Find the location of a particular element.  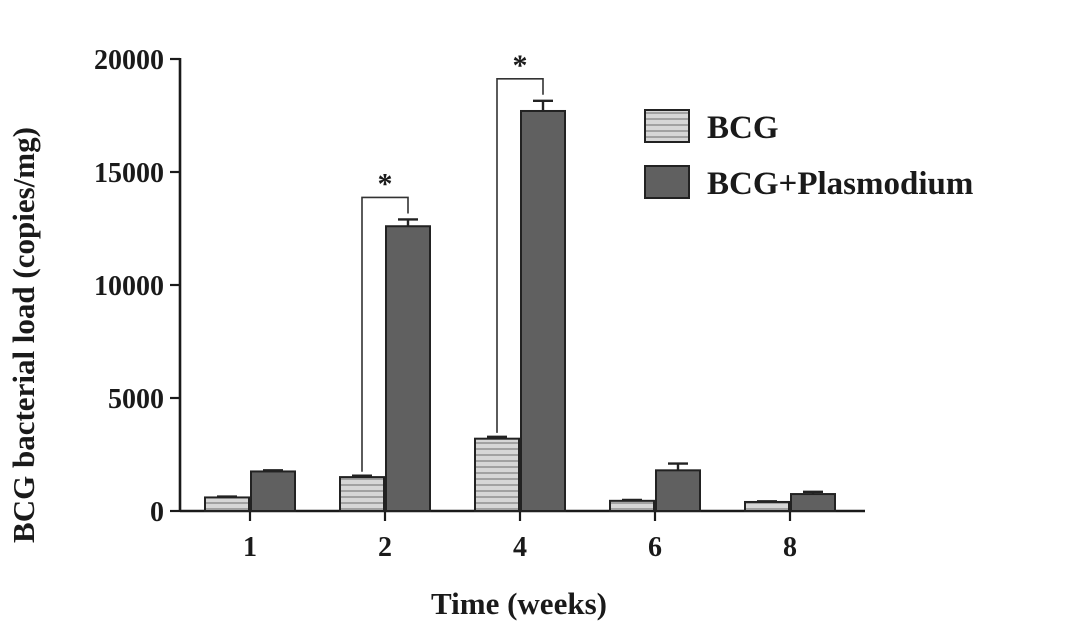

y-axis-title: BCG bacterial load (copies/mg) is located at coordinates (23, 335).